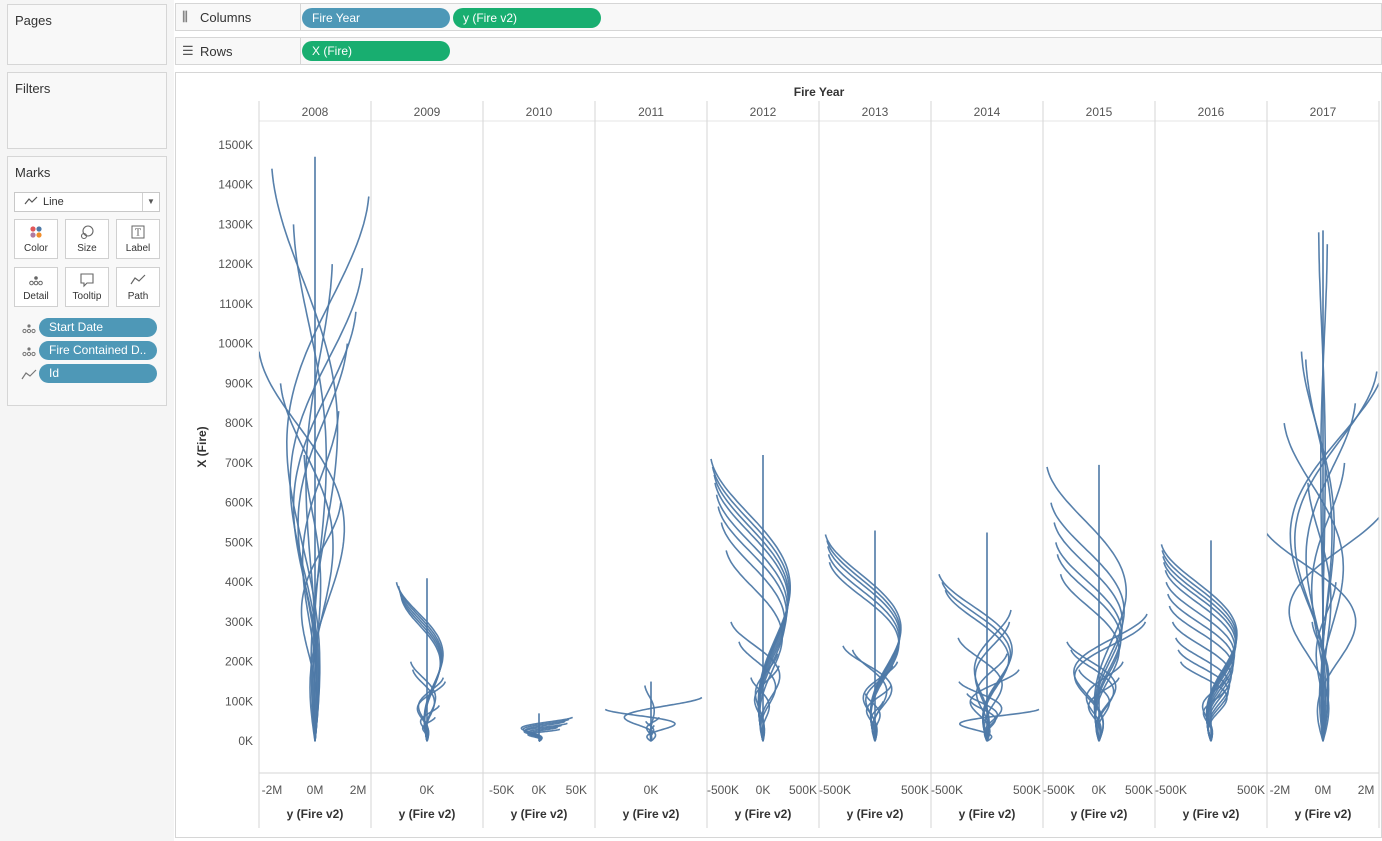  Describe the element at coordinates (778, 51) in the screenshot. I see `rows-shelf: ☰ Rows X (Fire)` at that location.